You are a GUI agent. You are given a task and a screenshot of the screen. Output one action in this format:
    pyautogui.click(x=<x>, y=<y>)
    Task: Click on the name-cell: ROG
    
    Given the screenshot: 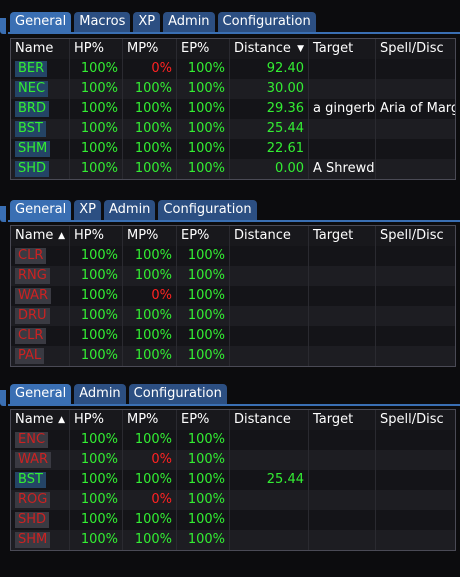 What is the action you would take?
    pyautogui.click(x=40, y=500)
    